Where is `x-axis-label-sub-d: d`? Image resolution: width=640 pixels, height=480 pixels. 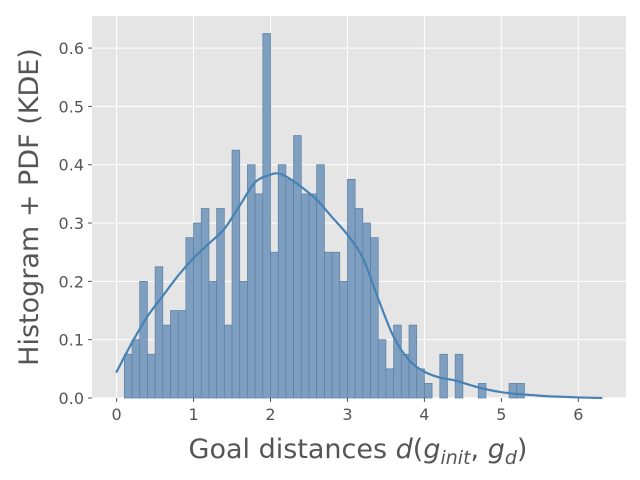
x-axis-label-sub-d: d is located at coordinates (511, 458).